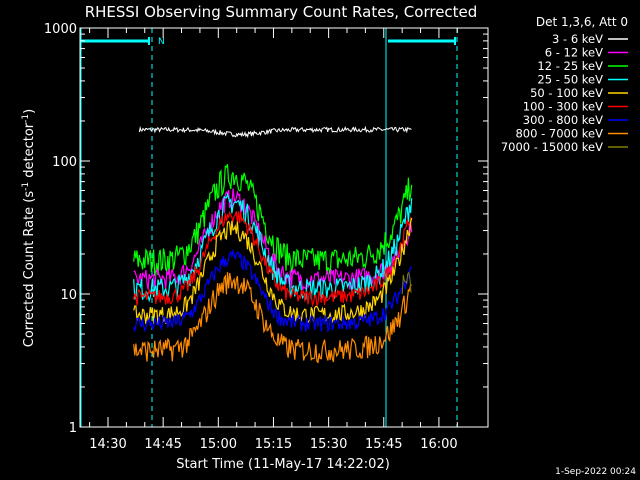 Image resolution: width=640 pixels, height=480 pixels. Describe the element at coordinates (563, 107) in the screenshot. I see `legend-label: 100 - 300 keV` at that location.